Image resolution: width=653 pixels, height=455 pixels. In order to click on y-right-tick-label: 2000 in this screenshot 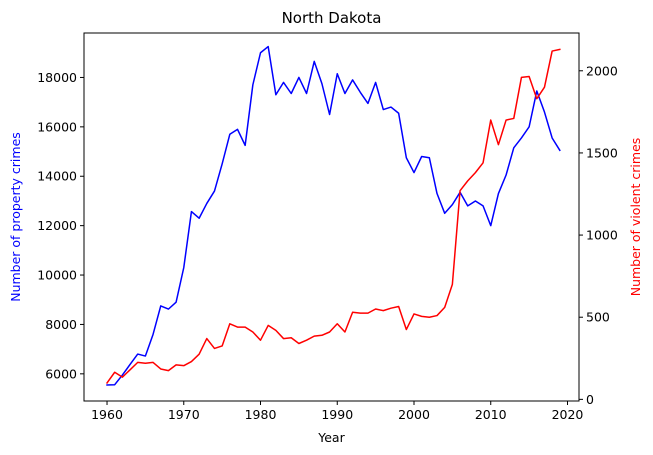, I will do `click(602, 70)`.